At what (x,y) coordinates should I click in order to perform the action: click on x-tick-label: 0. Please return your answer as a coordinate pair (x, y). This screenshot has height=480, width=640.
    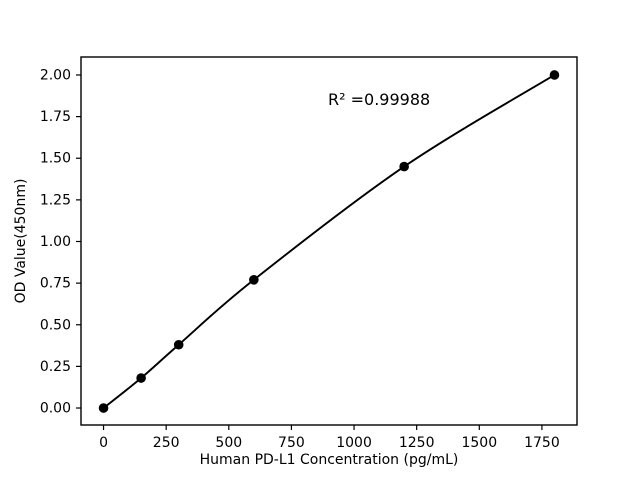
    Looking at the image, I should click on (103, 443).